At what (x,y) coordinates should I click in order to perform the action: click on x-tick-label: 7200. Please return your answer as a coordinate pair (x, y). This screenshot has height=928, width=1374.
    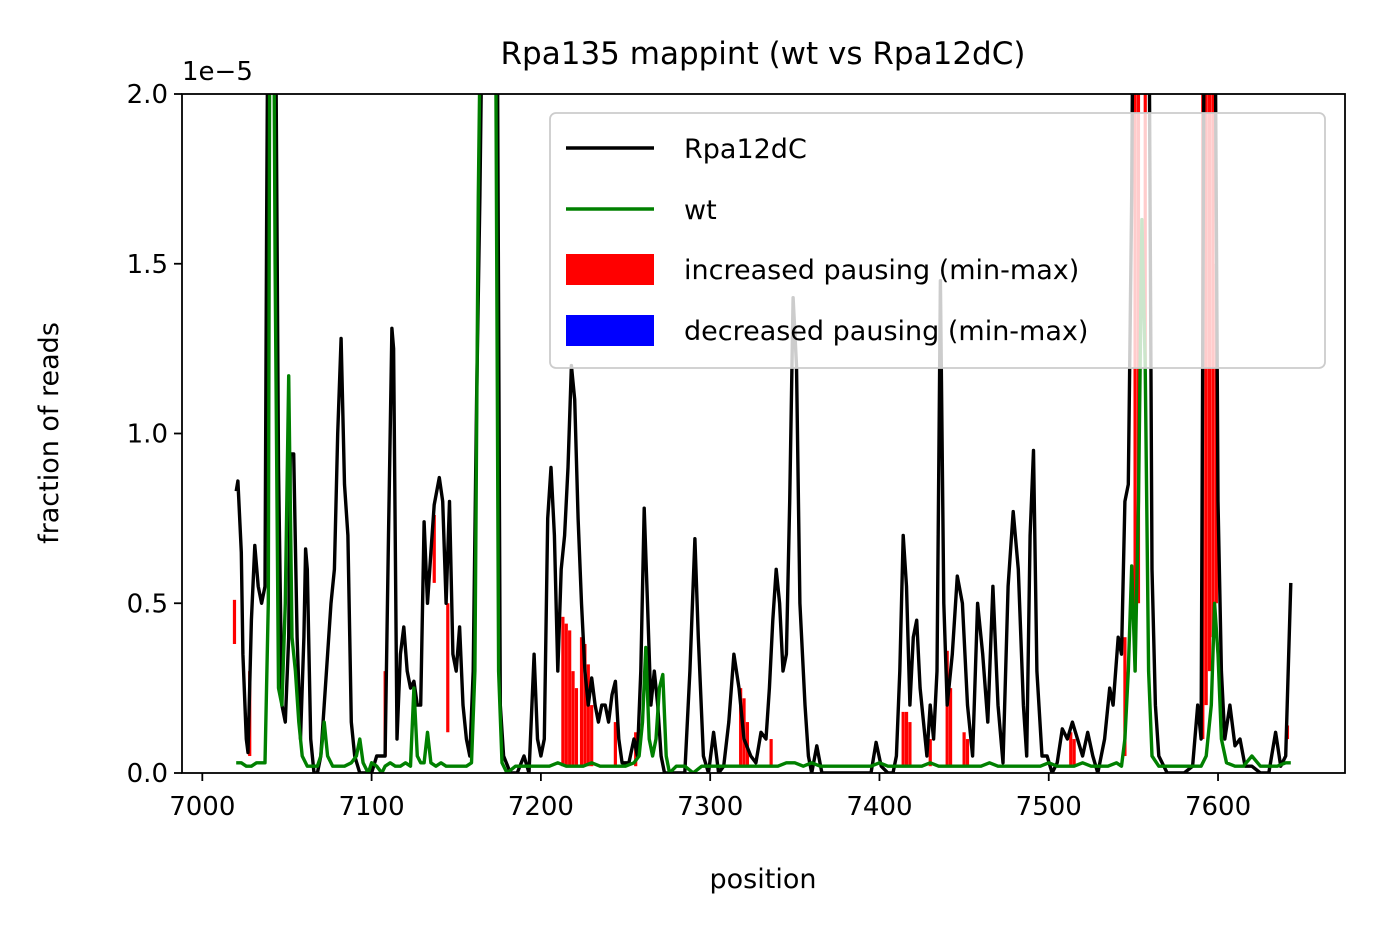
    Looking at the image, I should click on (541, 807).